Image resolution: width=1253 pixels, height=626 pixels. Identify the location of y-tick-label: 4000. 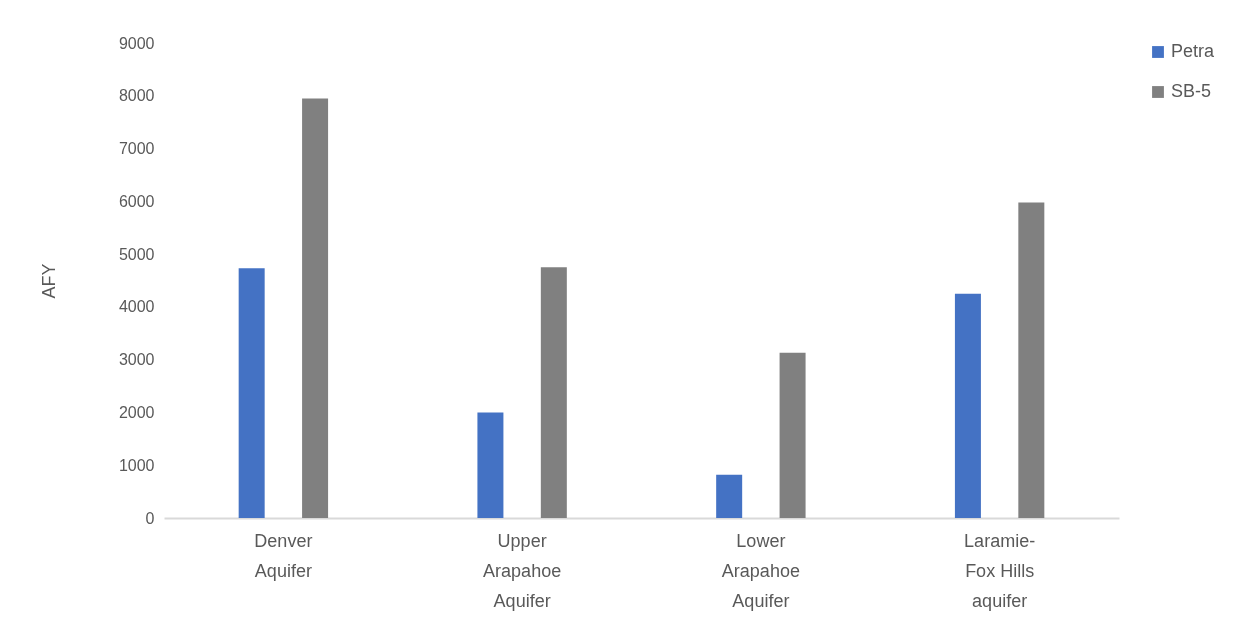
(136, 307).